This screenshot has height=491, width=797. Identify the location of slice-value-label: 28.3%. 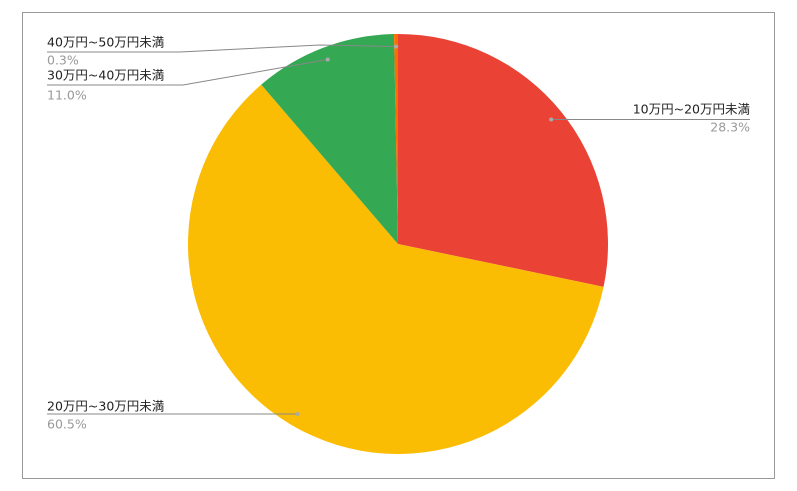
(730, 127).